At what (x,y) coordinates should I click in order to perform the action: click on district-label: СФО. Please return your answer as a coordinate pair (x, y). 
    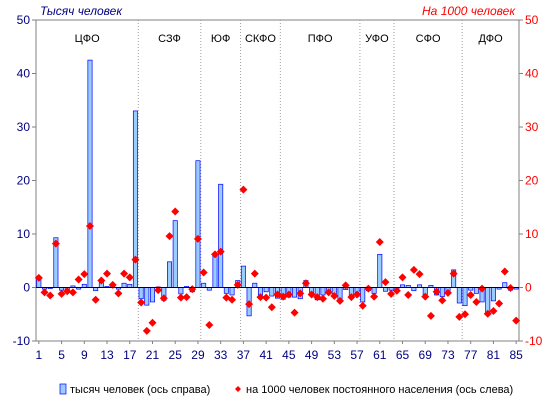
    Looking at the image, I should click on (428, 39).